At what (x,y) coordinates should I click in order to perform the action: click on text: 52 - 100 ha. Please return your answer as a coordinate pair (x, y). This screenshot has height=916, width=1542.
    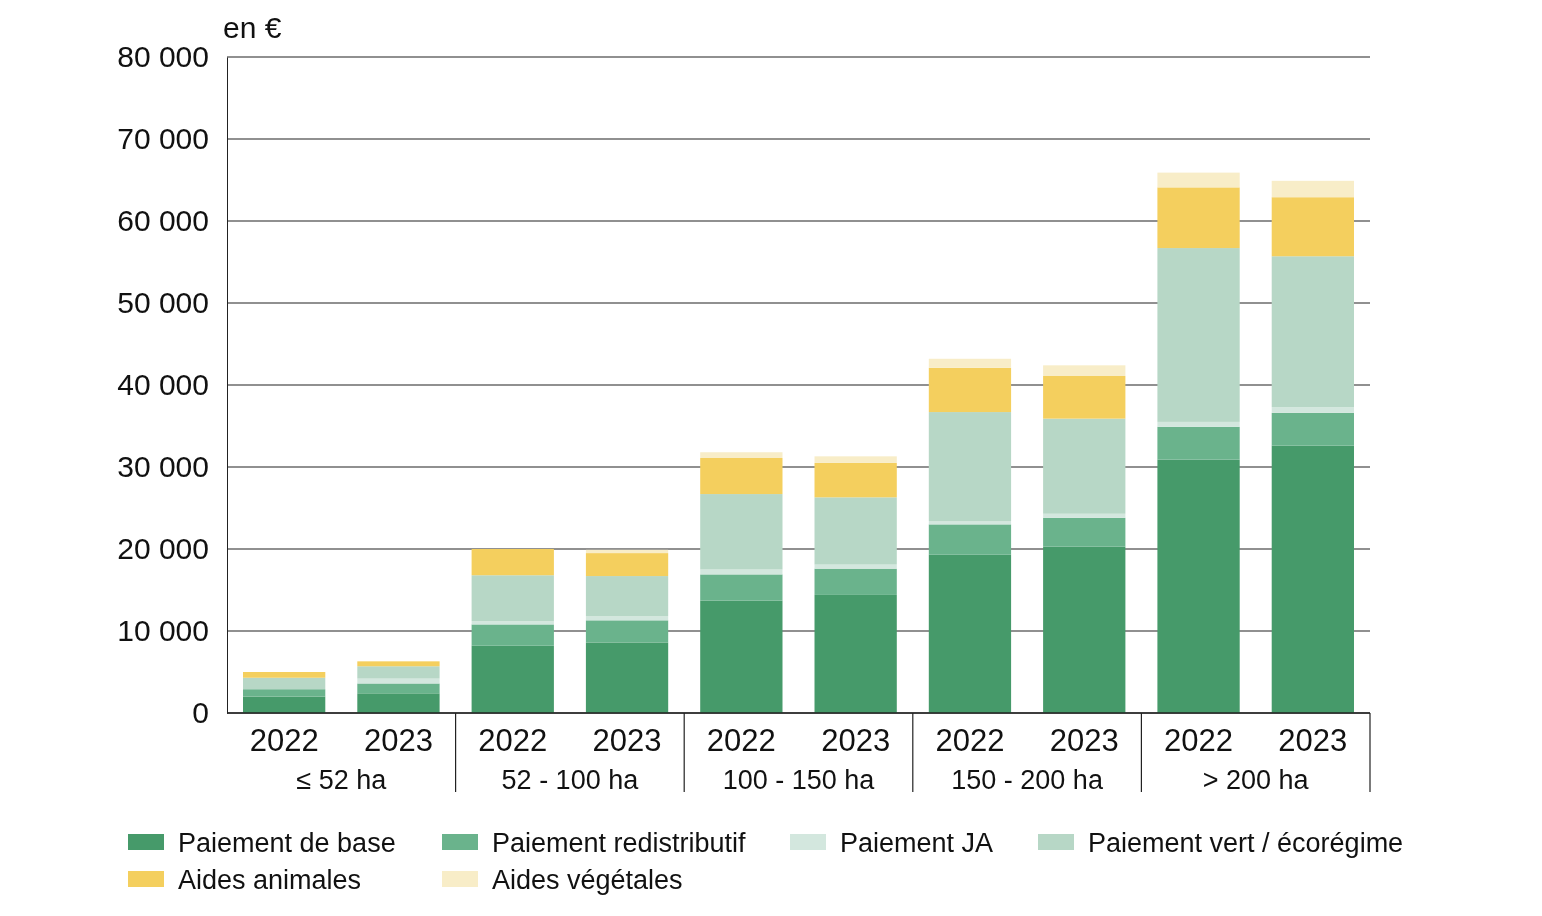
    Looking at the image, I should click on (570, 780).